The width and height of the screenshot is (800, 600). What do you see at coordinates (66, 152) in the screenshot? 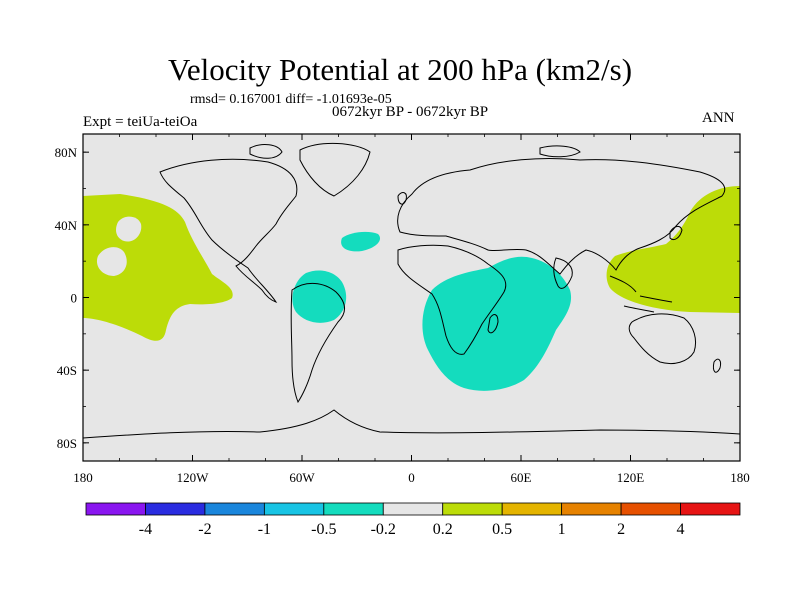
I see `y-tick-label: 80N` at bounding box center [66, 152].